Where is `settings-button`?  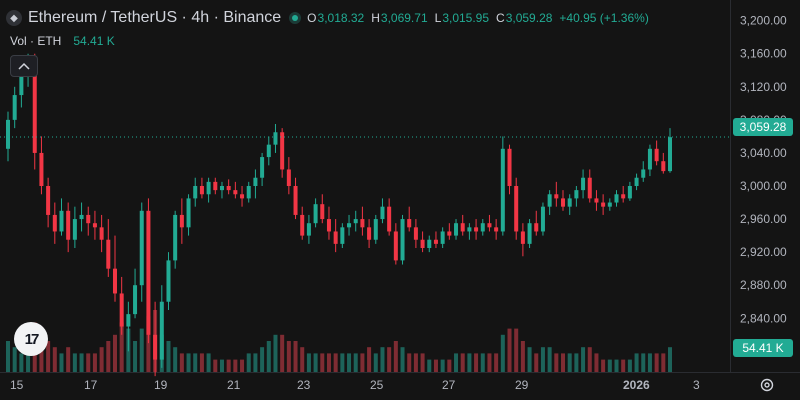
settings-button is located at coordinates (767, 385).